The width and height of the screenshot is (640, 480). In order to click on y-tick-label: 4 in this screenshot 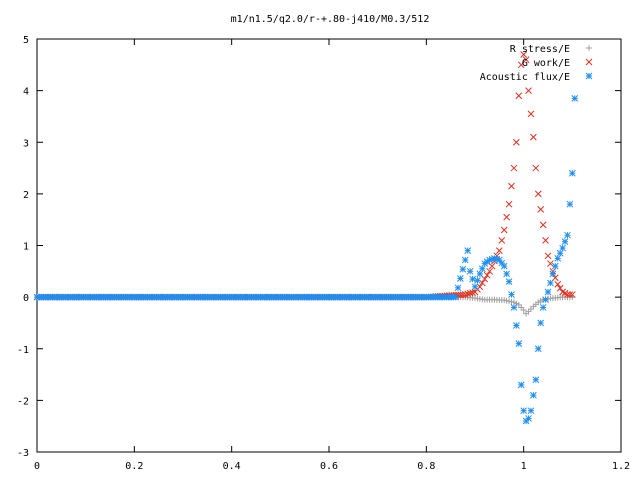, I will do `click(26, 92)`.